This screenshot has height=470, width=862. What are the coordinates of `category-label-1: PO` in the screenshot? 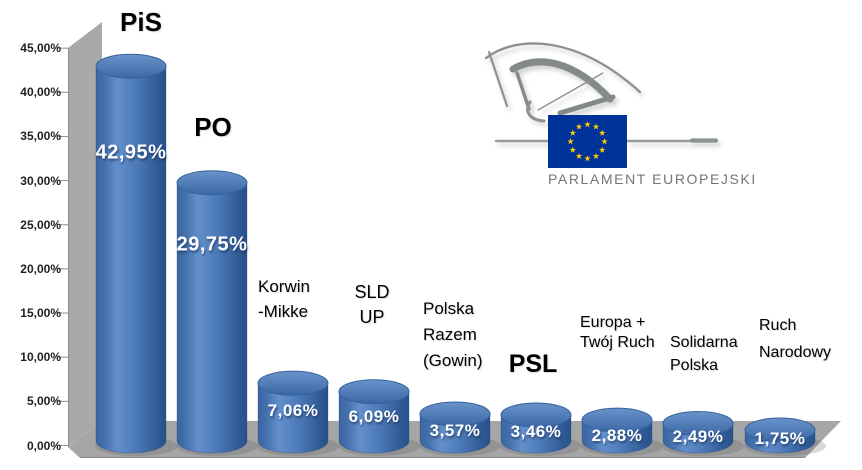 It's located at (213, 127).